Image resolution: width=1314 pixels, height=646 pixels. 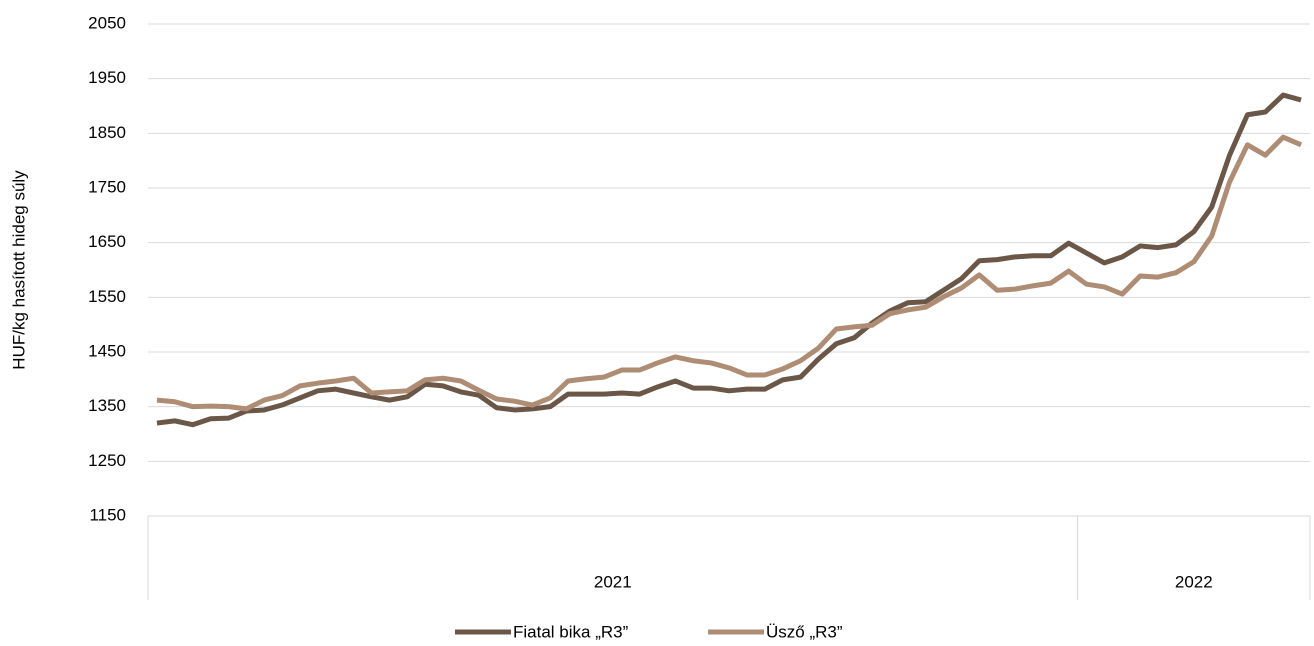 I want to click on y-tick-label: 1650, so click(x=107, y=241).